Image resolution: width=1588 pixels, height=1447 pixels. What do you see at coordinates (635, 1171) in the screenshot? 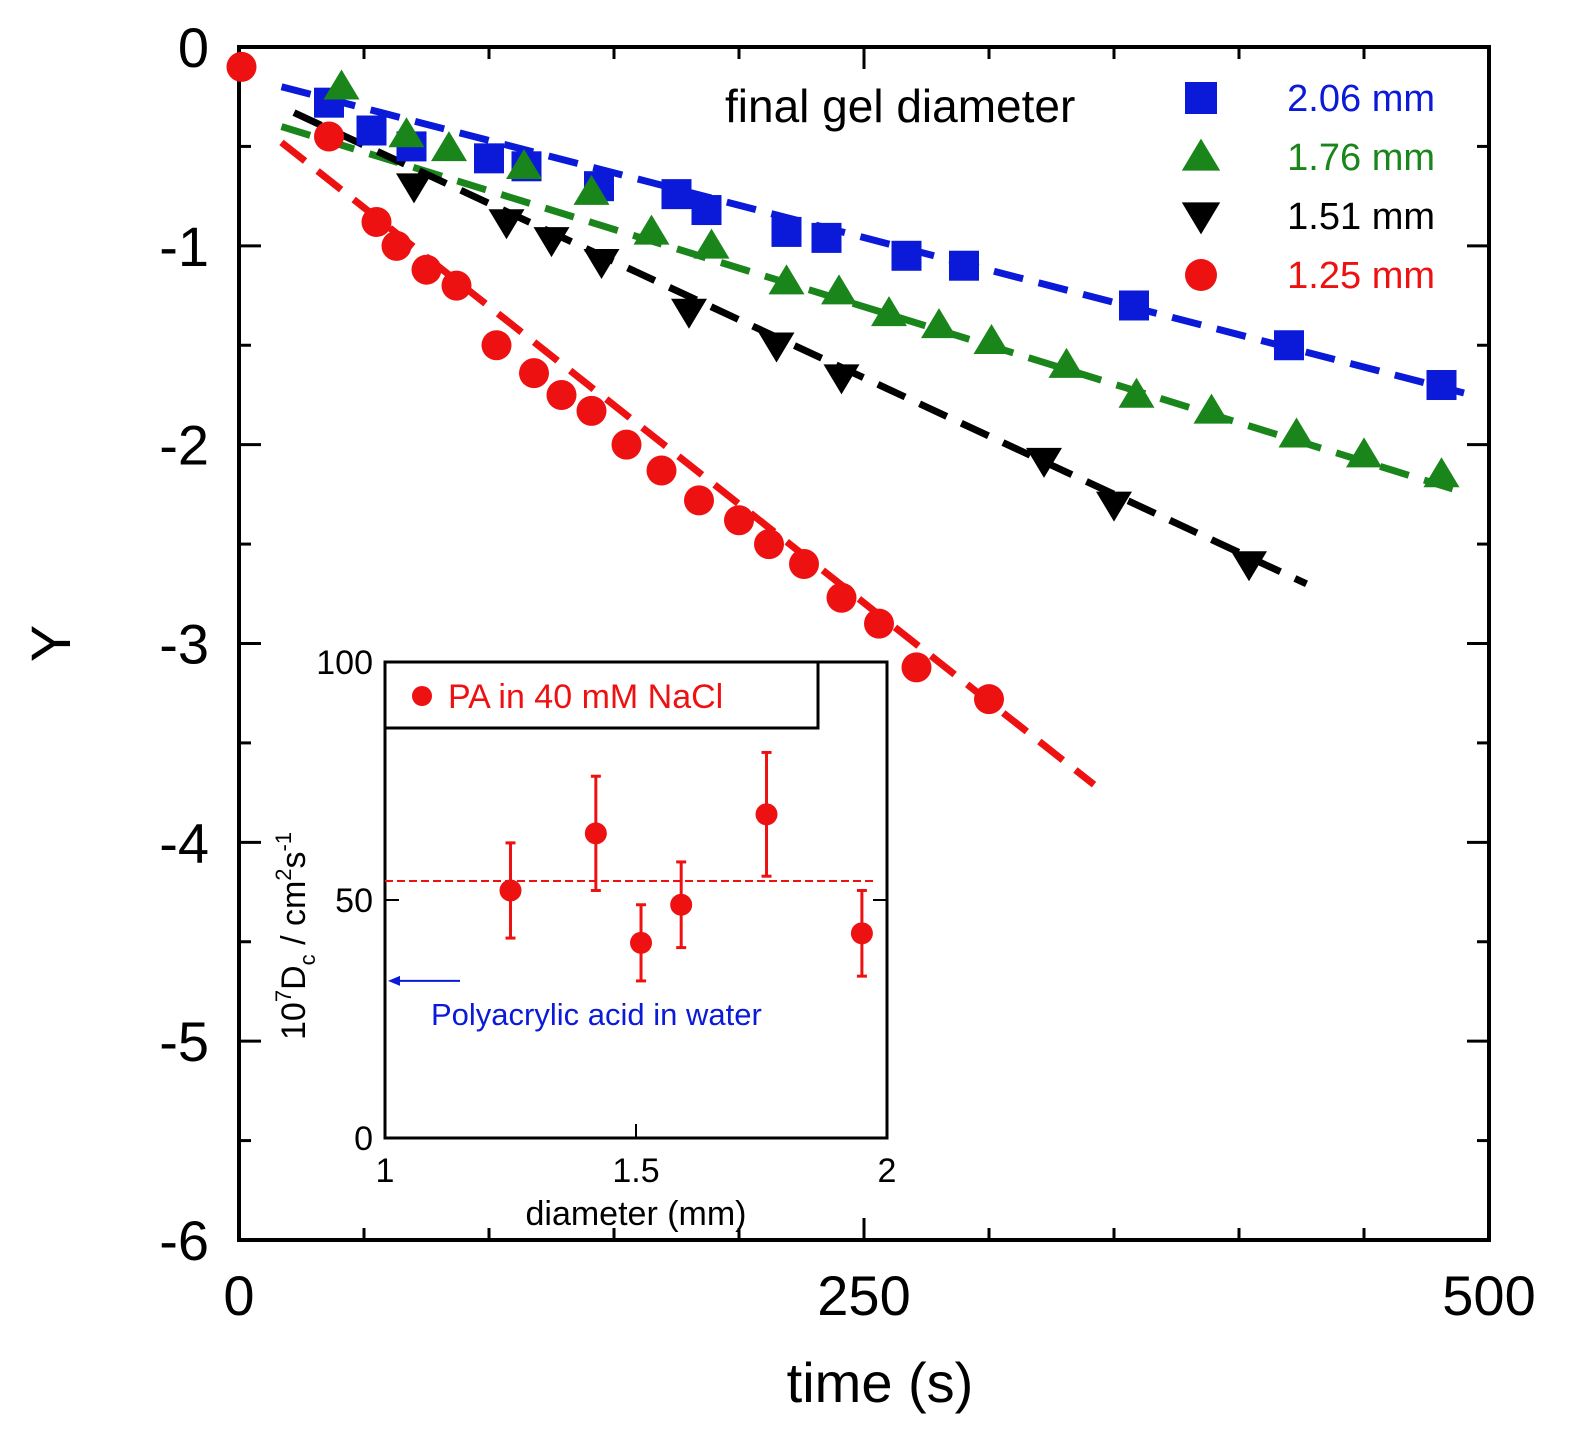
I see `inset-x-tick-label: 1.5` at bounding box center [635, 1171].